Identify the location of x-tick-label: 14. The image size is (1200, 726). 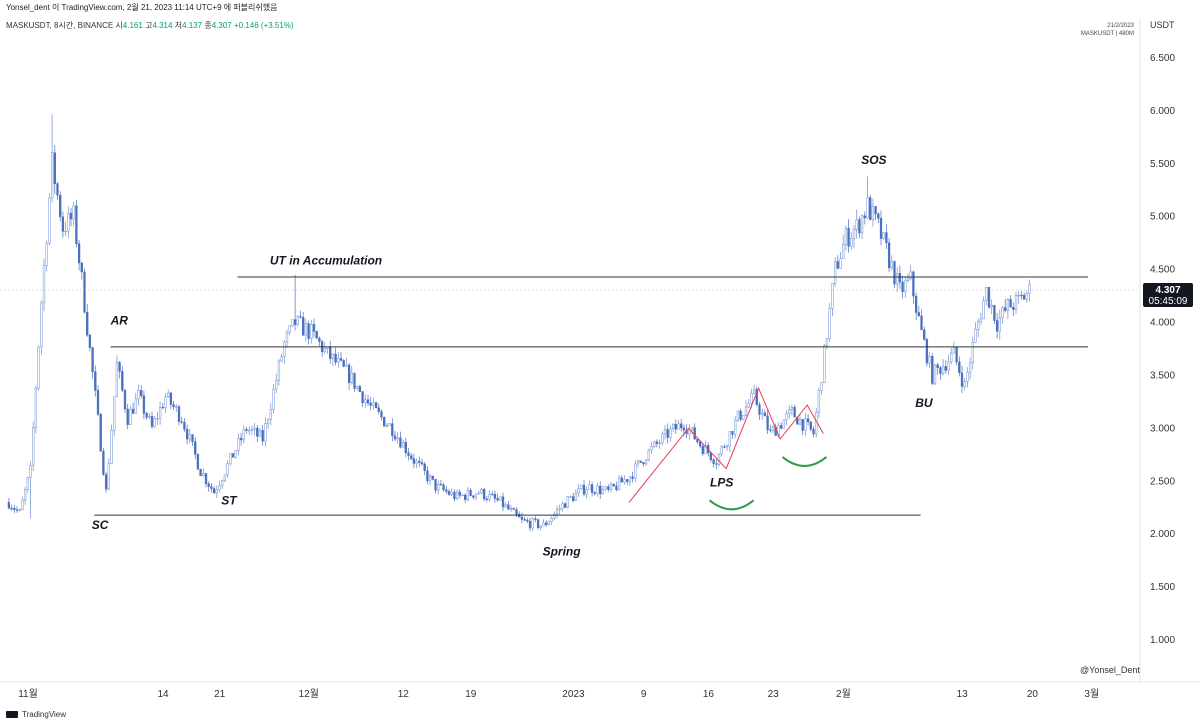
(163, 694).